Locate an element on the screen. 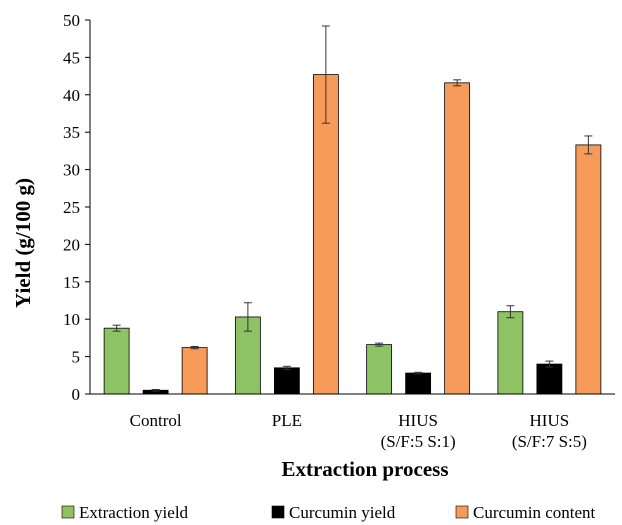 The width and height of the screenshot is (622, 525). y-tick-label: 35 is located at coordinates (71, 132).